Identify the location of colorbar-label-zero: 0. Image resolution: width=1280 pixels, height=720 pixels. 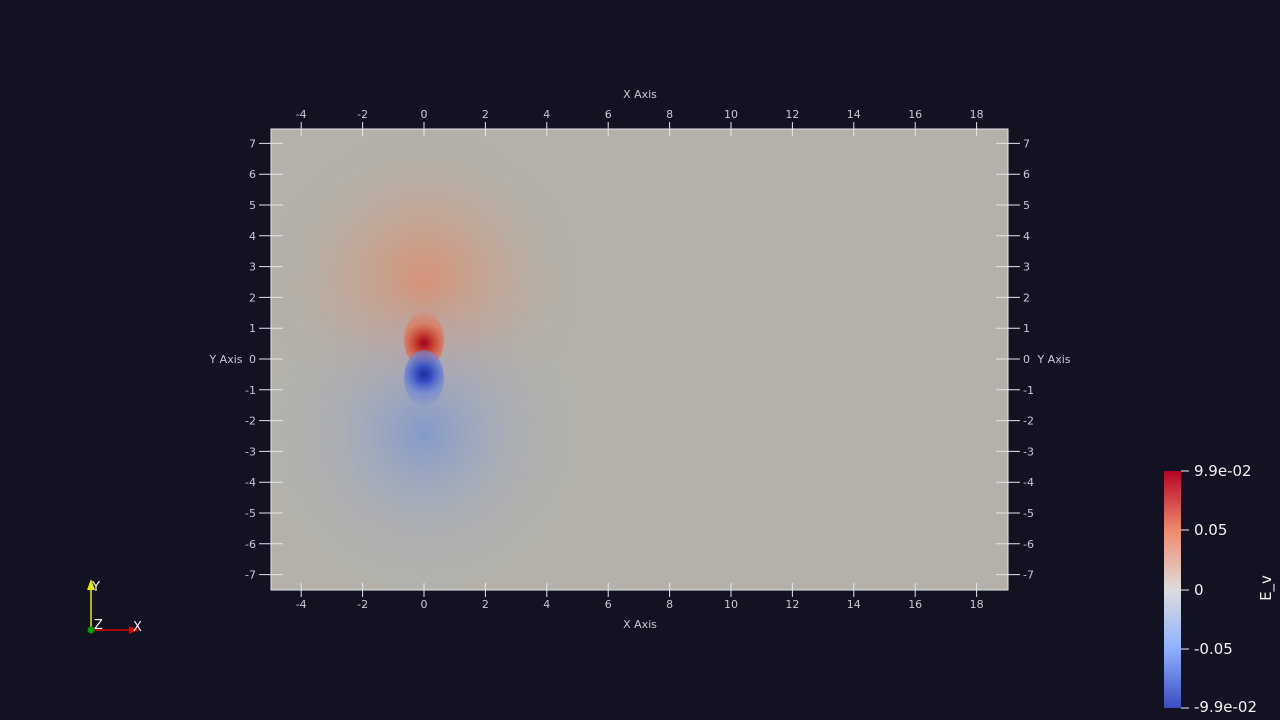
(1199, 590).